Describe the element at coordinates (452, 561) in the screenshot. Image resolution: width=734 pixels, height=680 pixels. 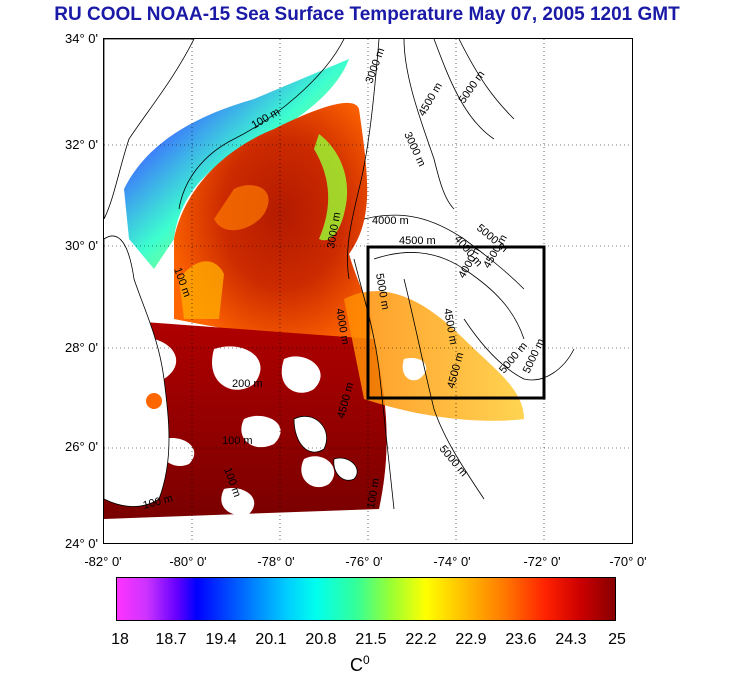
I see `lon-label-74: -74° 0'` at that location.